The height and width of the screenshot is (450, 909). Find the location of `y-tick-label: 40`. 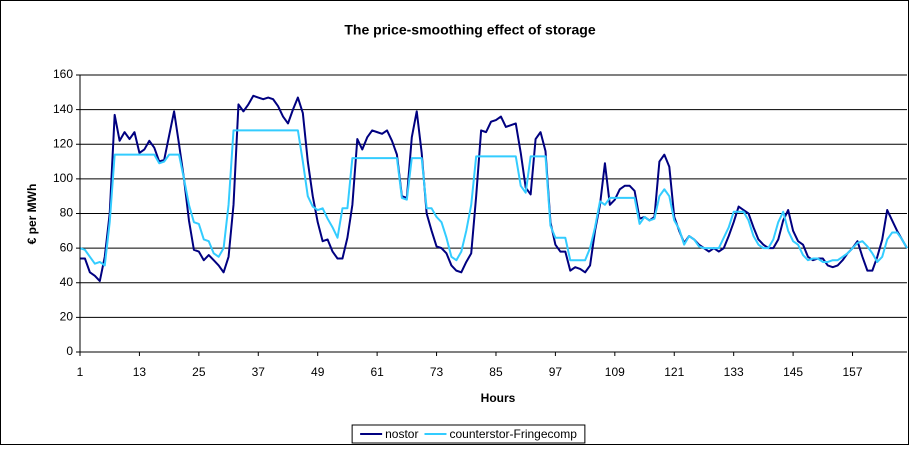

y-tick-label: 40 is located at coordinates (67, 282).